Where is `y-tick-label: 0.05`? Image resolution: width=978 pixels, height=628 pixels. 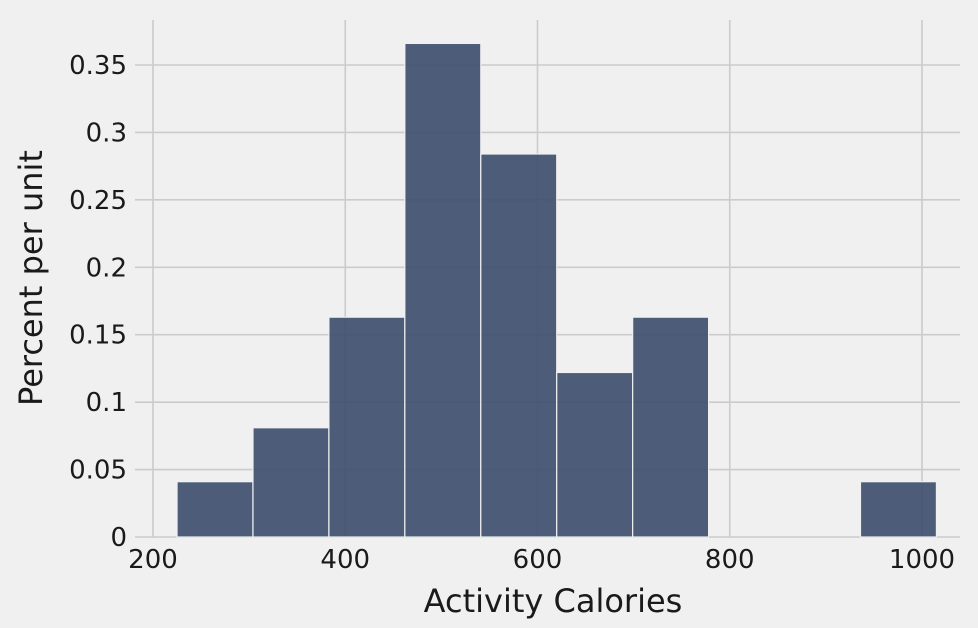 y-tick-label: 0.05 is located at coordinates (98, 471).